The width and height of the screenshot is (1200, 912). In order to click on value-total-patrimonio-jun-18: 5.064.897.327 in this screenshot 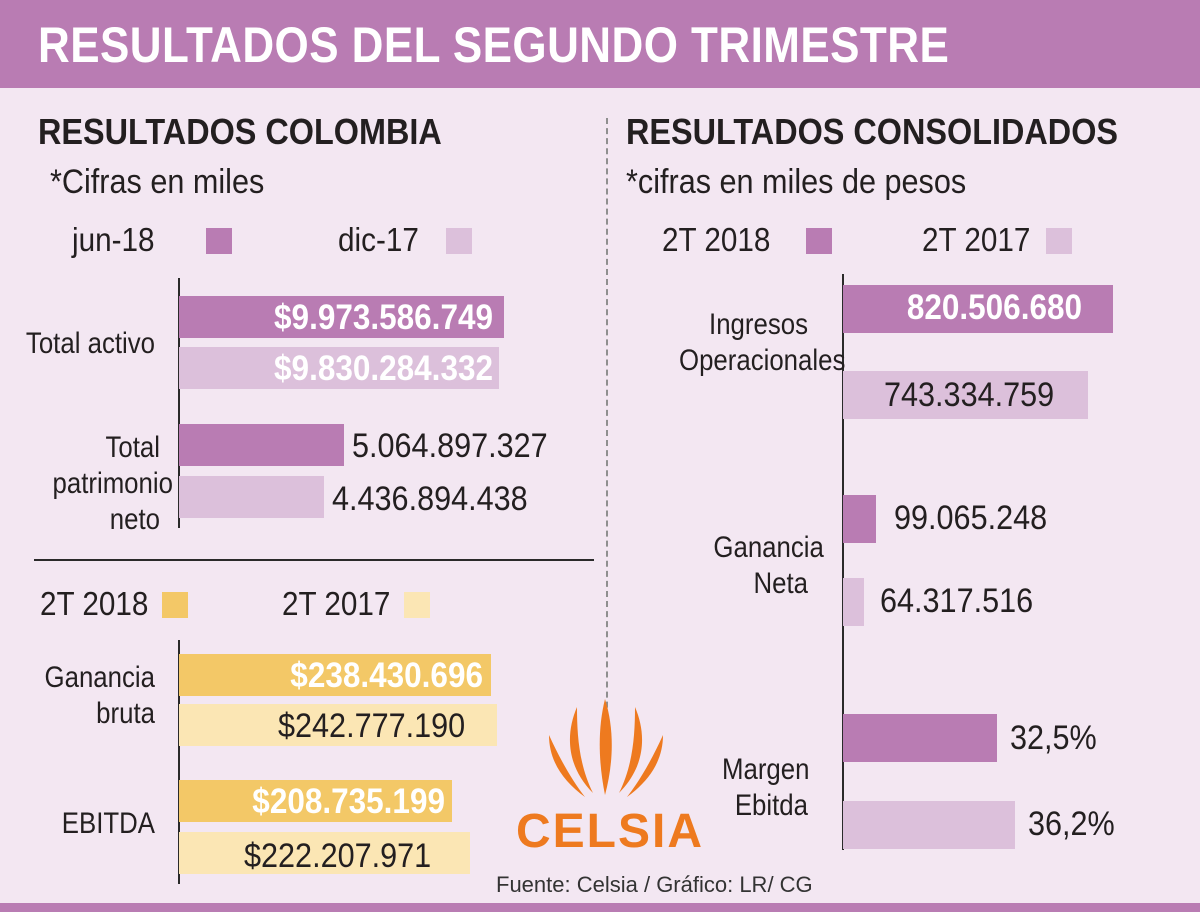, I will do `click(450, 446)`.